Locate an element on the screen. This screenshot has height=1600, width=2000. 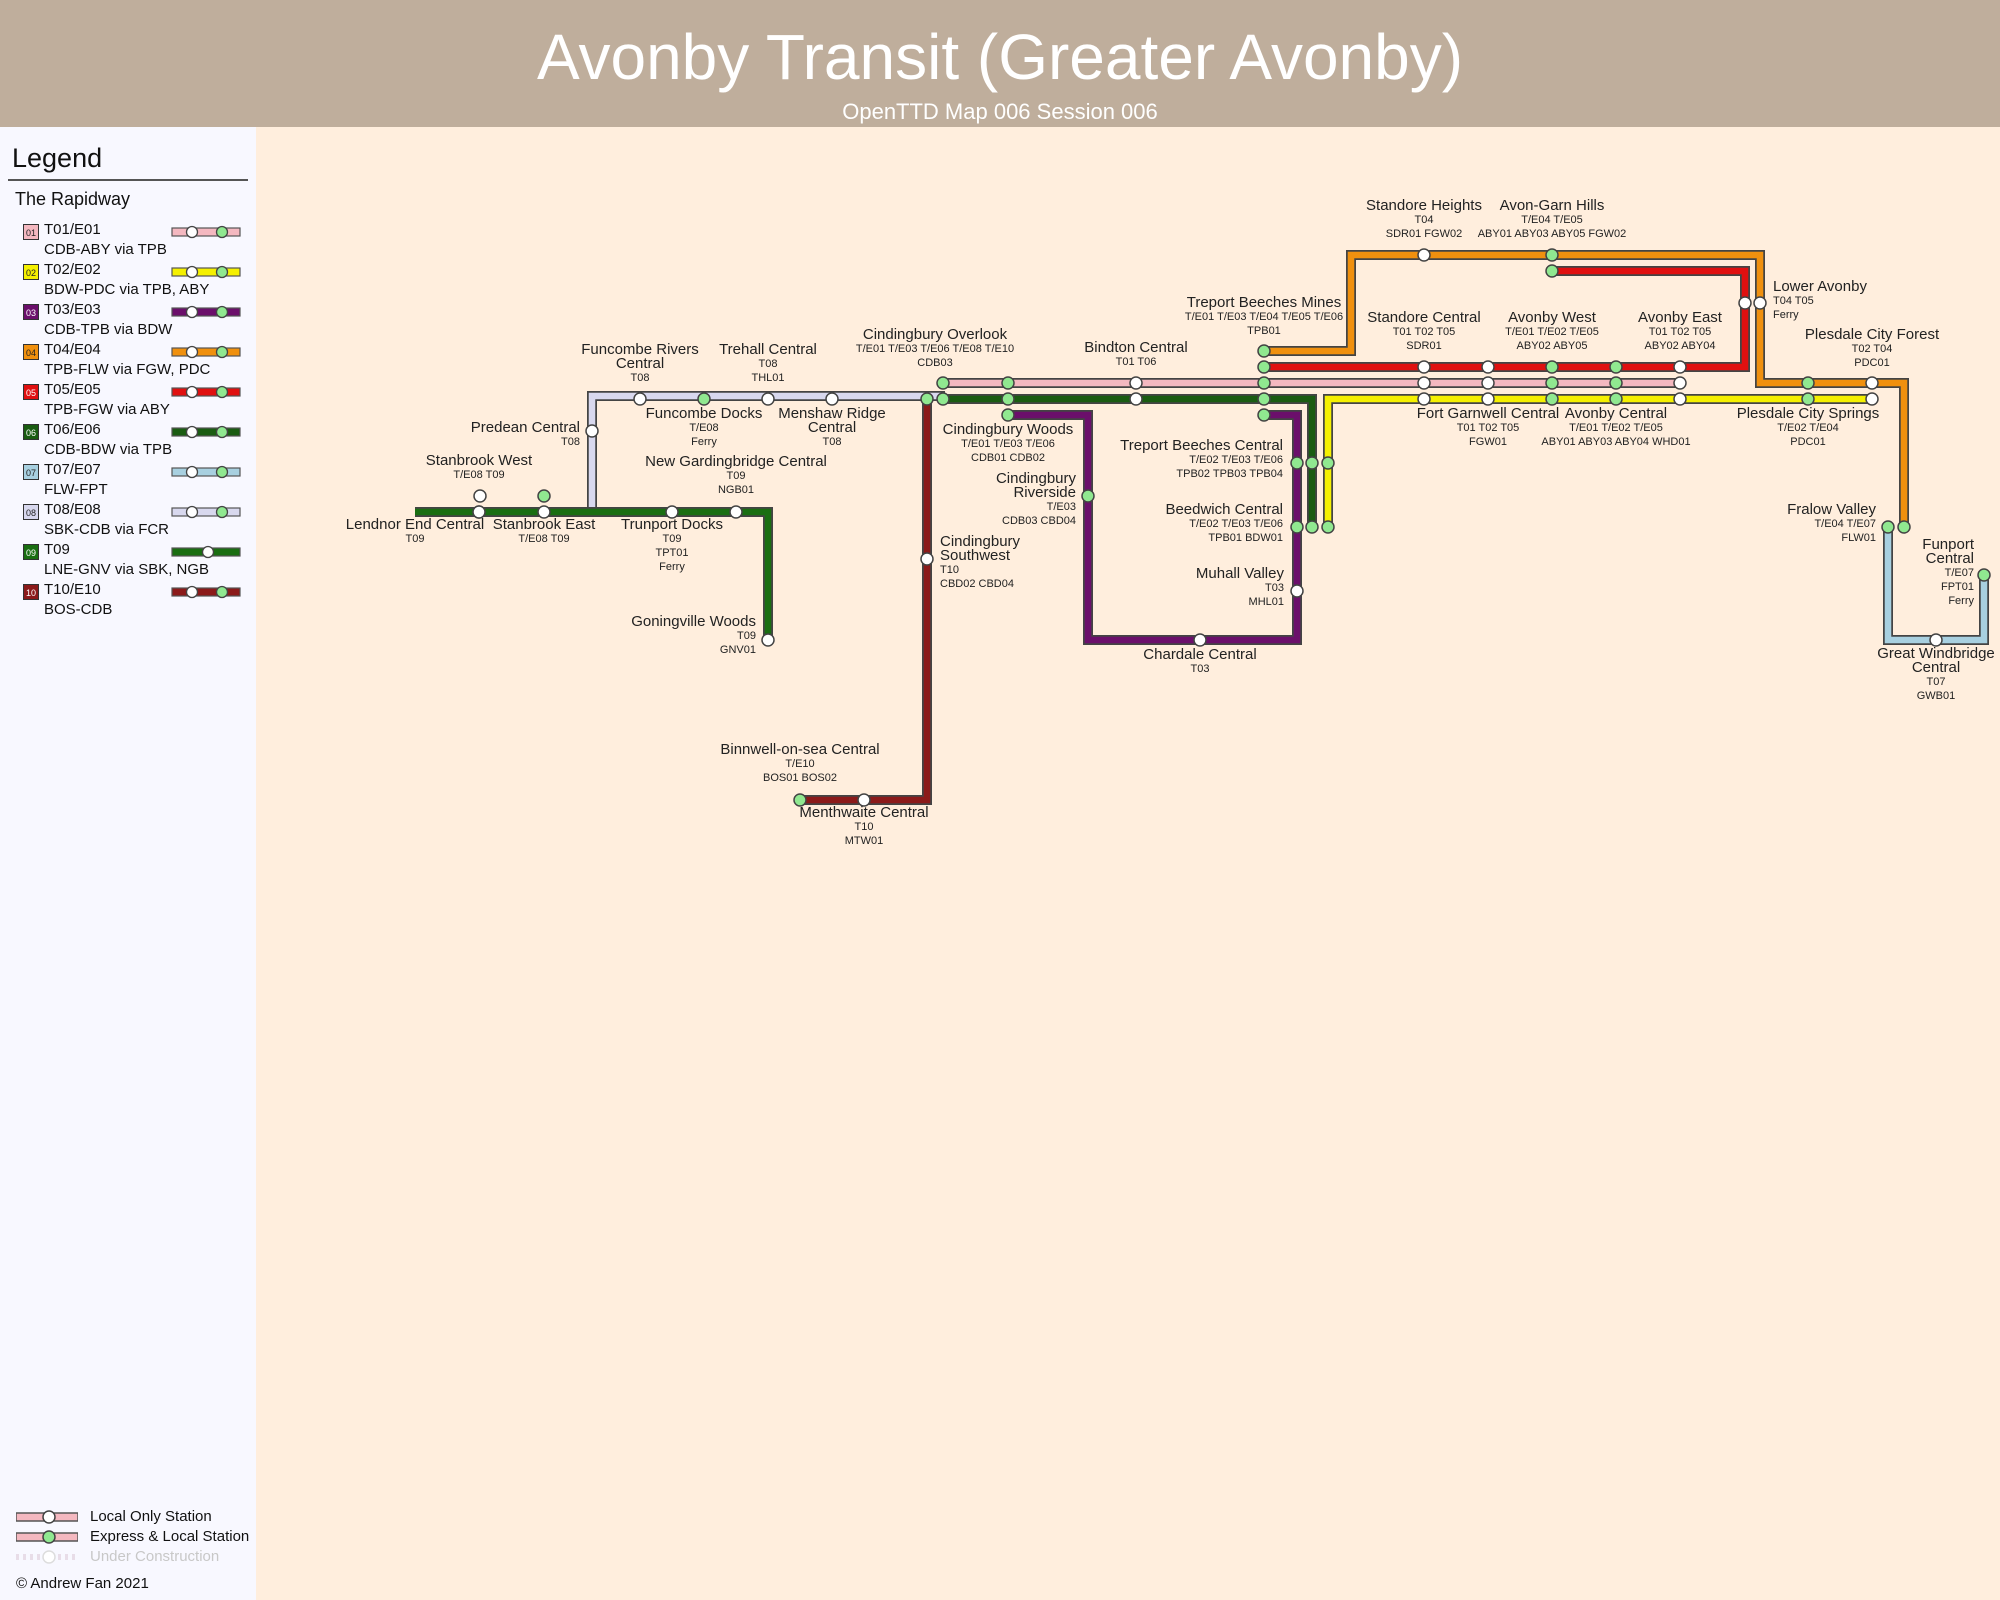
construction-station-icon is located at coordinates (47, 1557).